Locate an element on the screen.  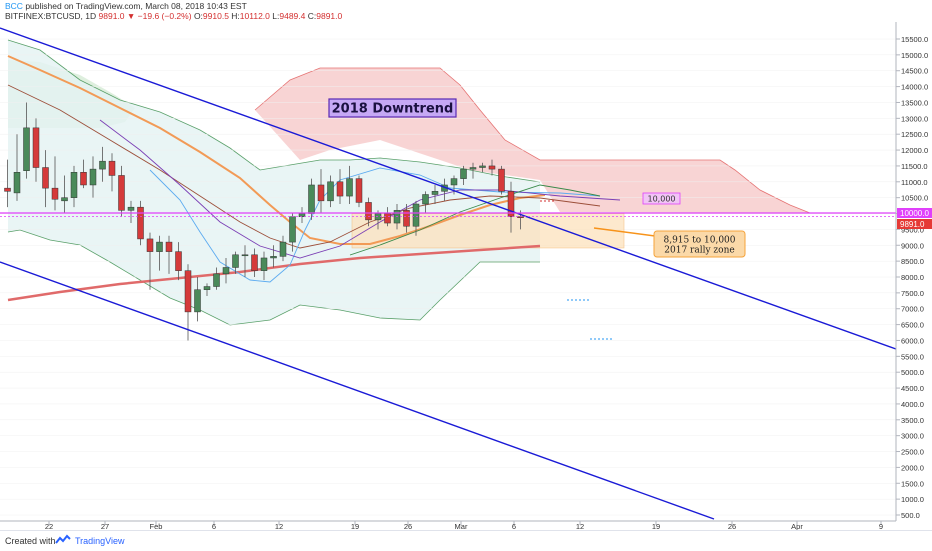
y-tick-label: 11000.0 is located at coordinates (914, 182).